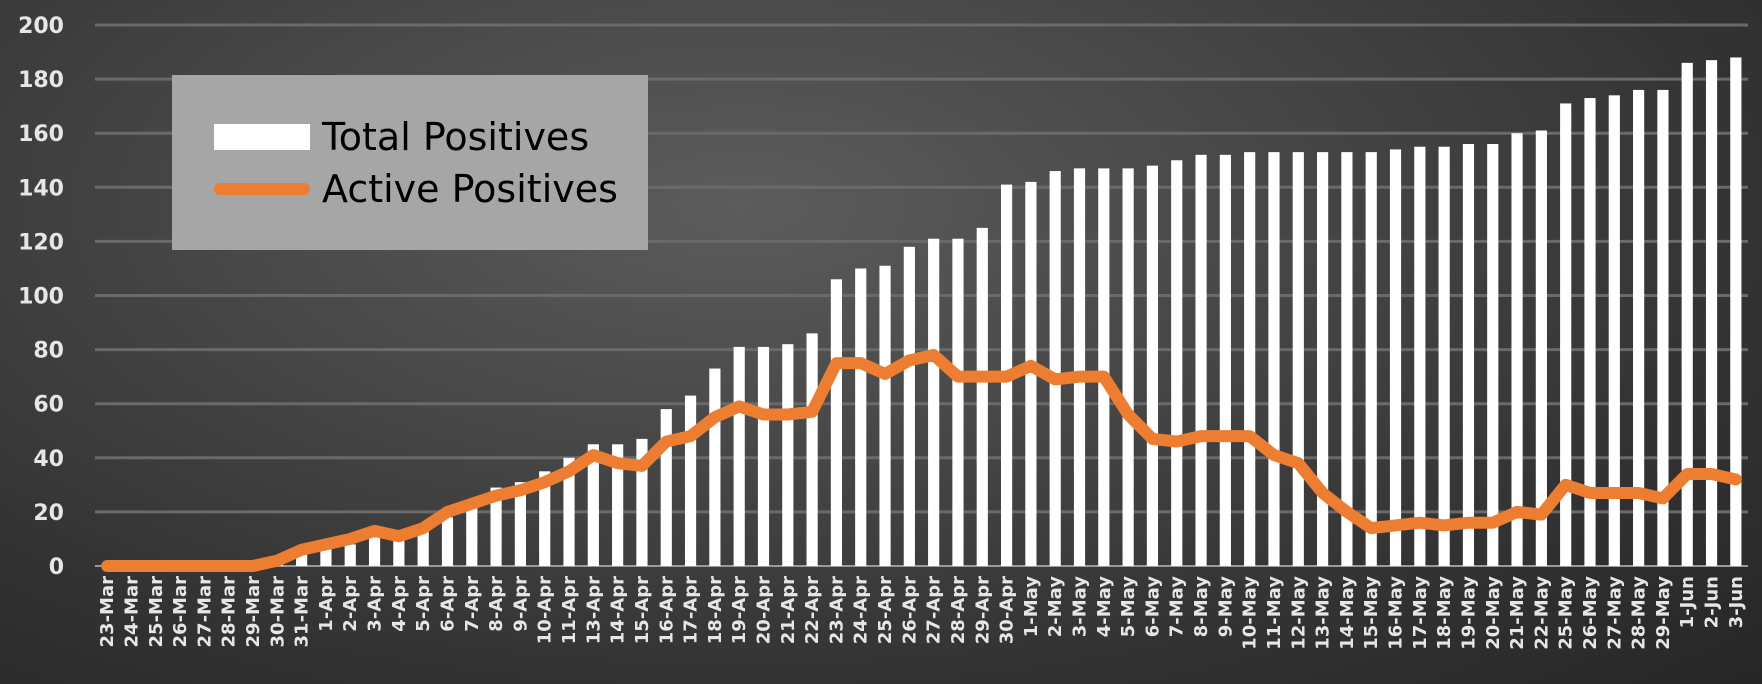 The width and height of the screenshot is (1762, 684). What do you see at coordinates (812, 610) in the screenshot?
I see `x-tick-label: 22-Apr` at bounding box center [812, 610].